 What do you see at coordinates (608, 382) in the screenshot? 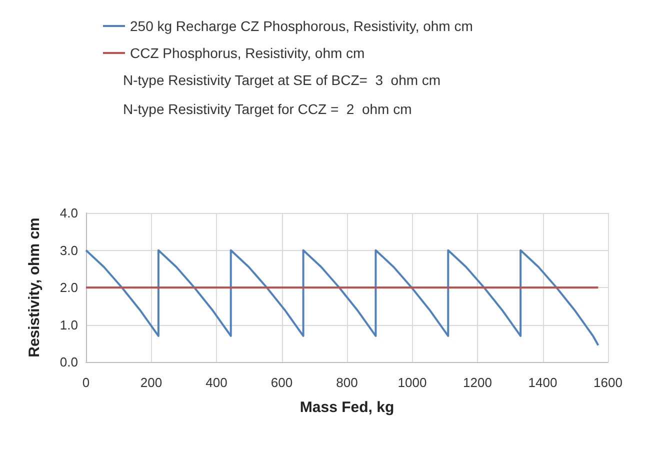
I see `x-tick-label: 1600` at bounding box center [608, 382].